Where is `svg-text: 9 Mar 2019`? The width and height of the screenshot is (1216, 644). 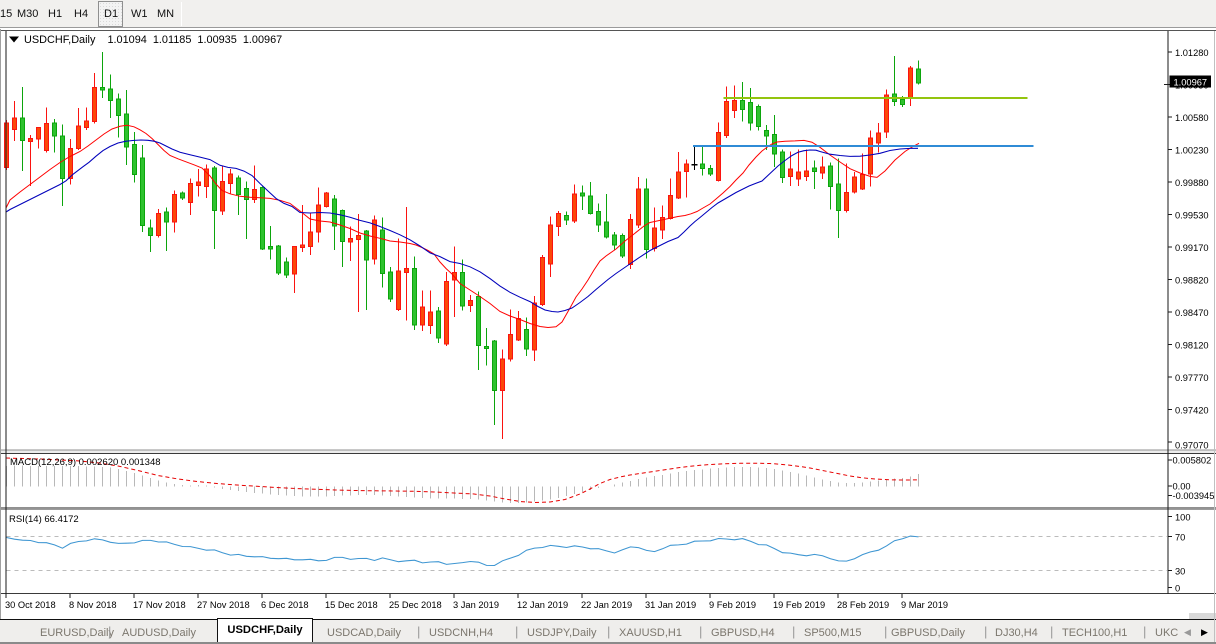 svg-text: 9 Mar 2019 is located at coordinates (924, 605).